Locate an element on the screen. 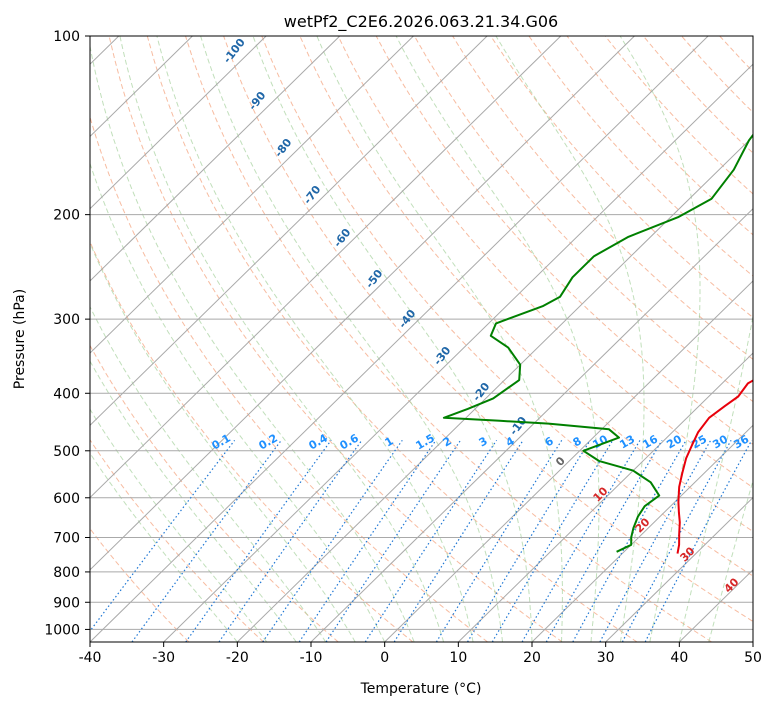 This screenshot has width=775, height=713. y-tick-label: 900 is located at coordinates (66, 603).